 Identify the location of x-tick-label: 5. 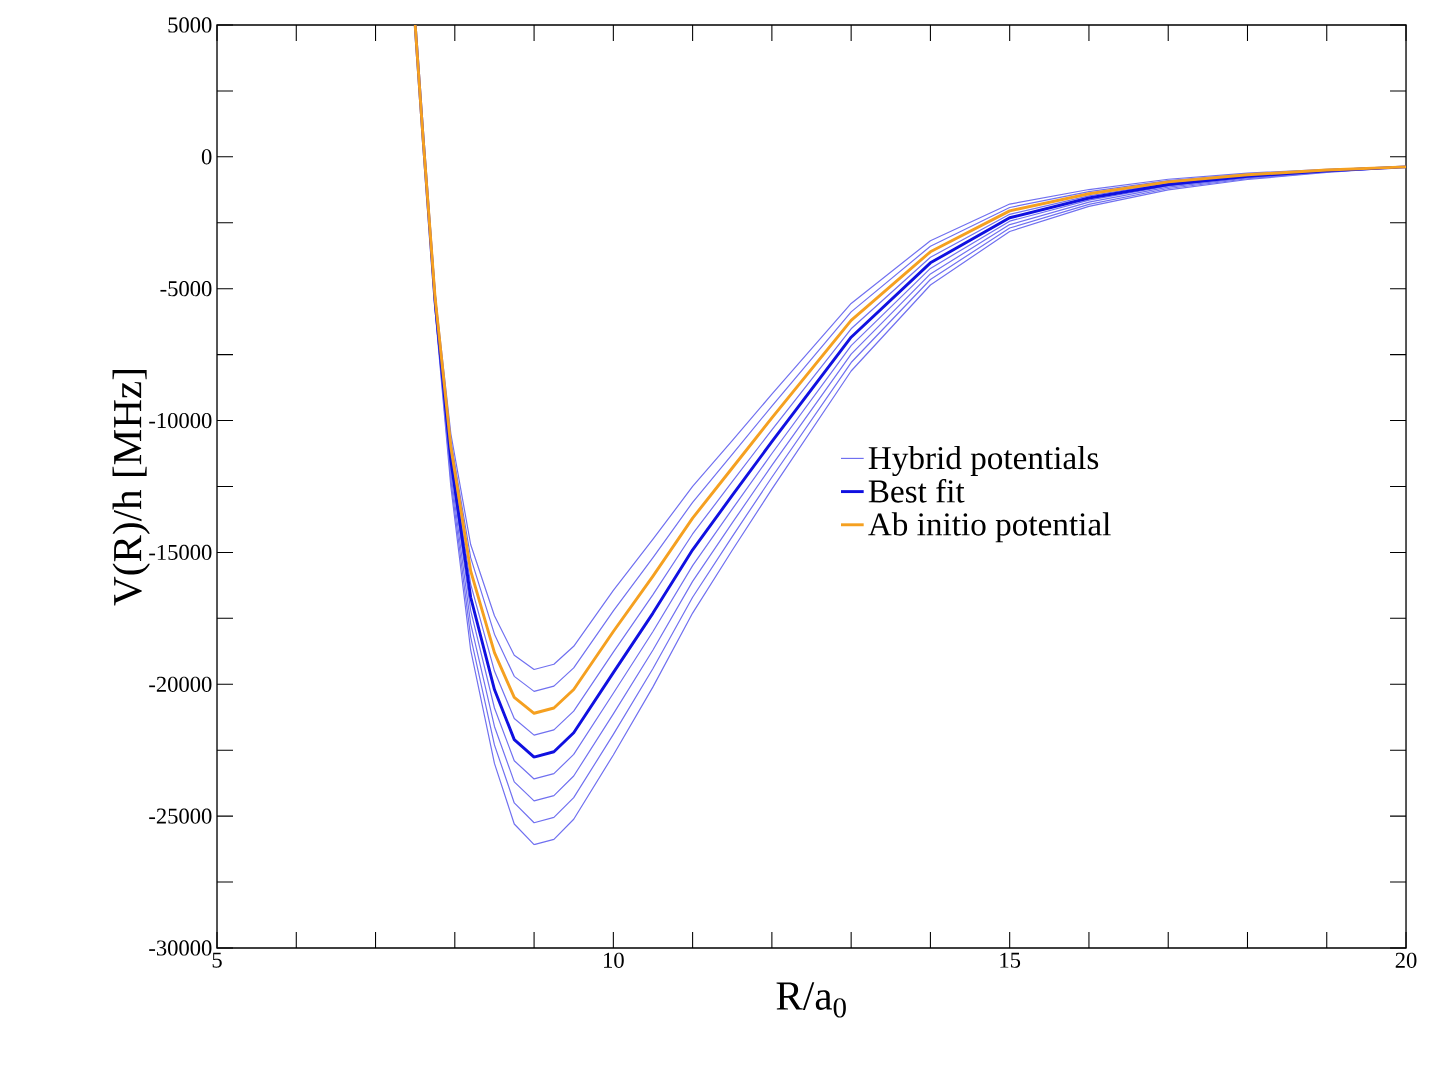
(217, 960).